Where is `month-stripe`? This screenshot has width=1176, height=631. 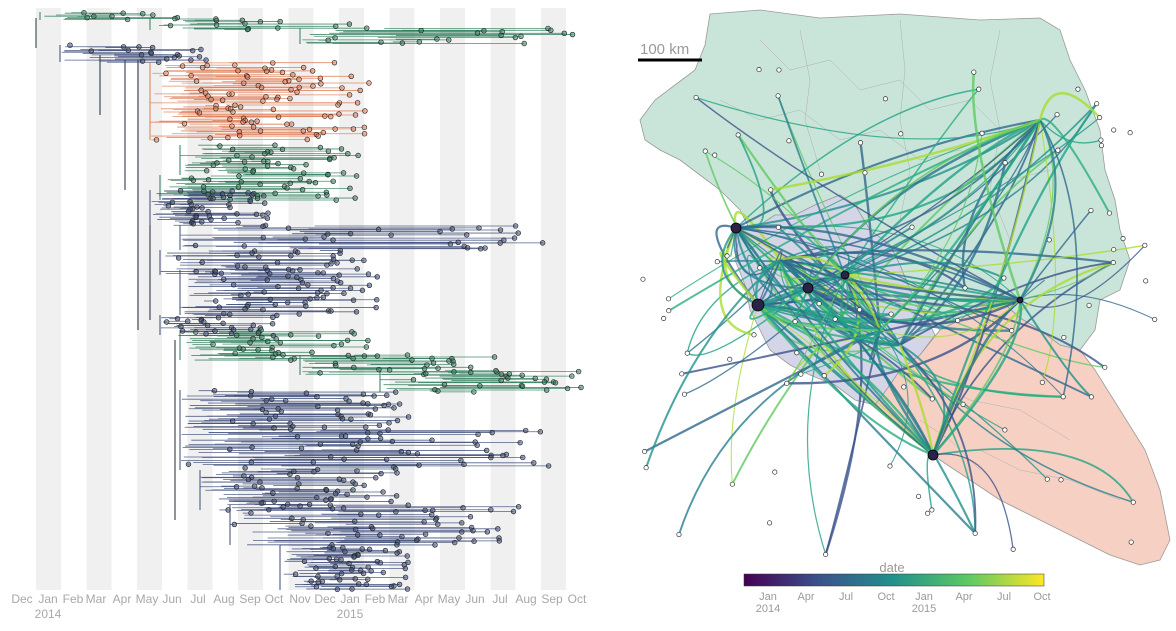 month-stripe is located at coordinates (503, 299).